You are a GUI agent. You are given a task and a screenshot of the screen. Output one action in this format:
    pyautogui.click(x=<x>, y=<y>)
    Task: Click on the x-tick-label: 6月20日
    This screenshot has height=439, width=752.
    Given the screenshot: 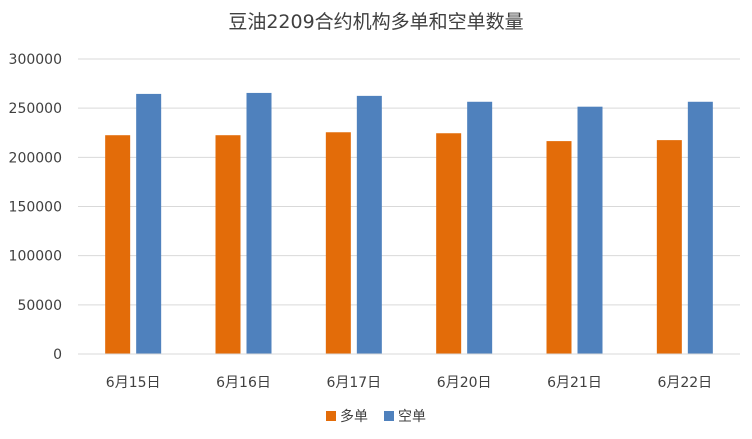 What is the action you would take?
    pyautogui.click(x=464, y=383)
    